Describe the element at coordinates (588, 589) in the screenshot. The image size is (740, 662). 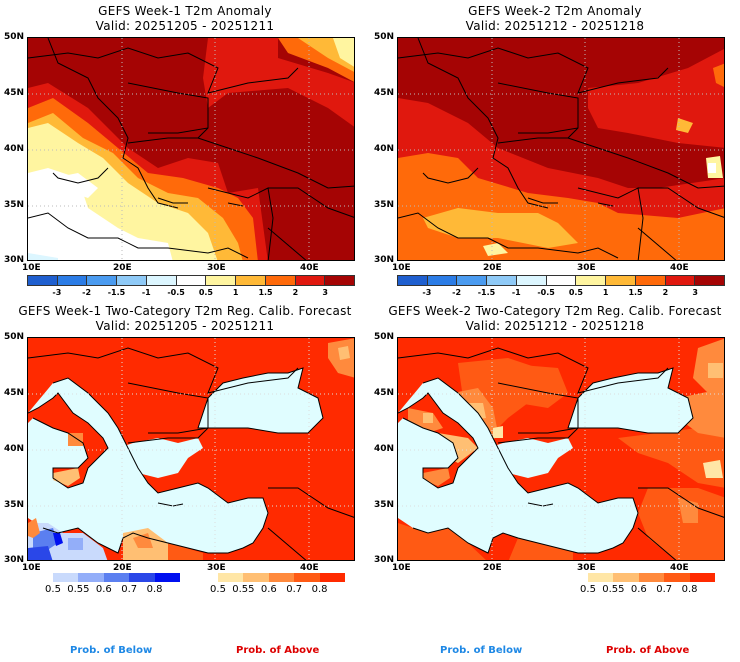
I see `colorbar-tick-label: 0.5` at that location.